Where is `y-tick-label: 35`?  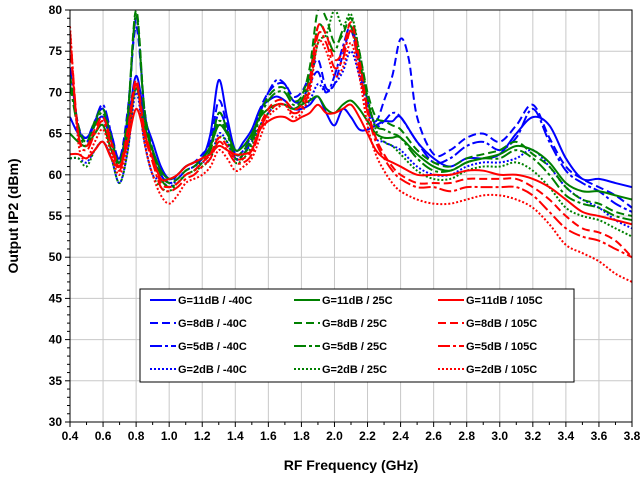
y-tick-label: 35 is located at coordinates (56, 381).